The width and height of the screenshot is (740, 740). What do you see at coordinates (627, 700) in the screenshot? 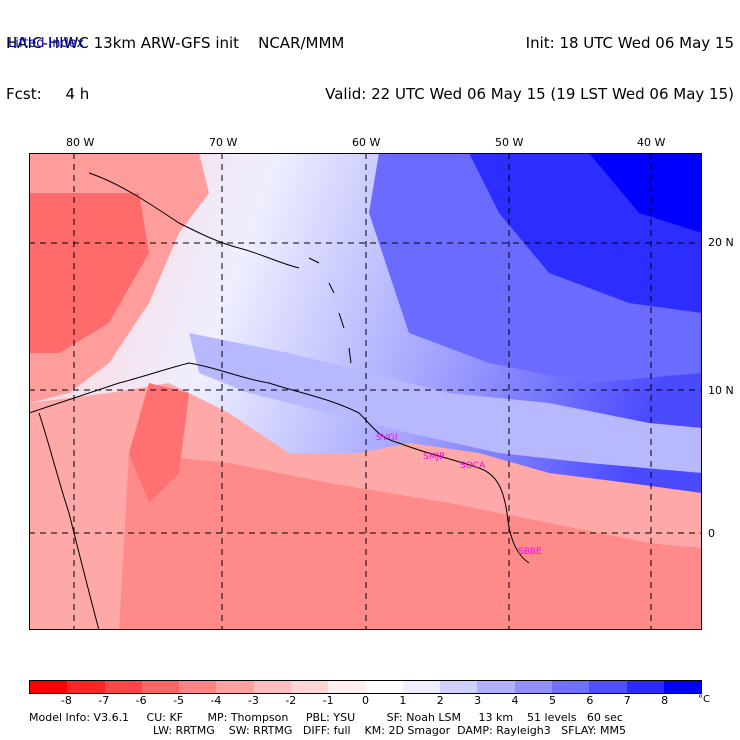
I see `colorbar-tick-label: 7` at bounding box center [627, 700].